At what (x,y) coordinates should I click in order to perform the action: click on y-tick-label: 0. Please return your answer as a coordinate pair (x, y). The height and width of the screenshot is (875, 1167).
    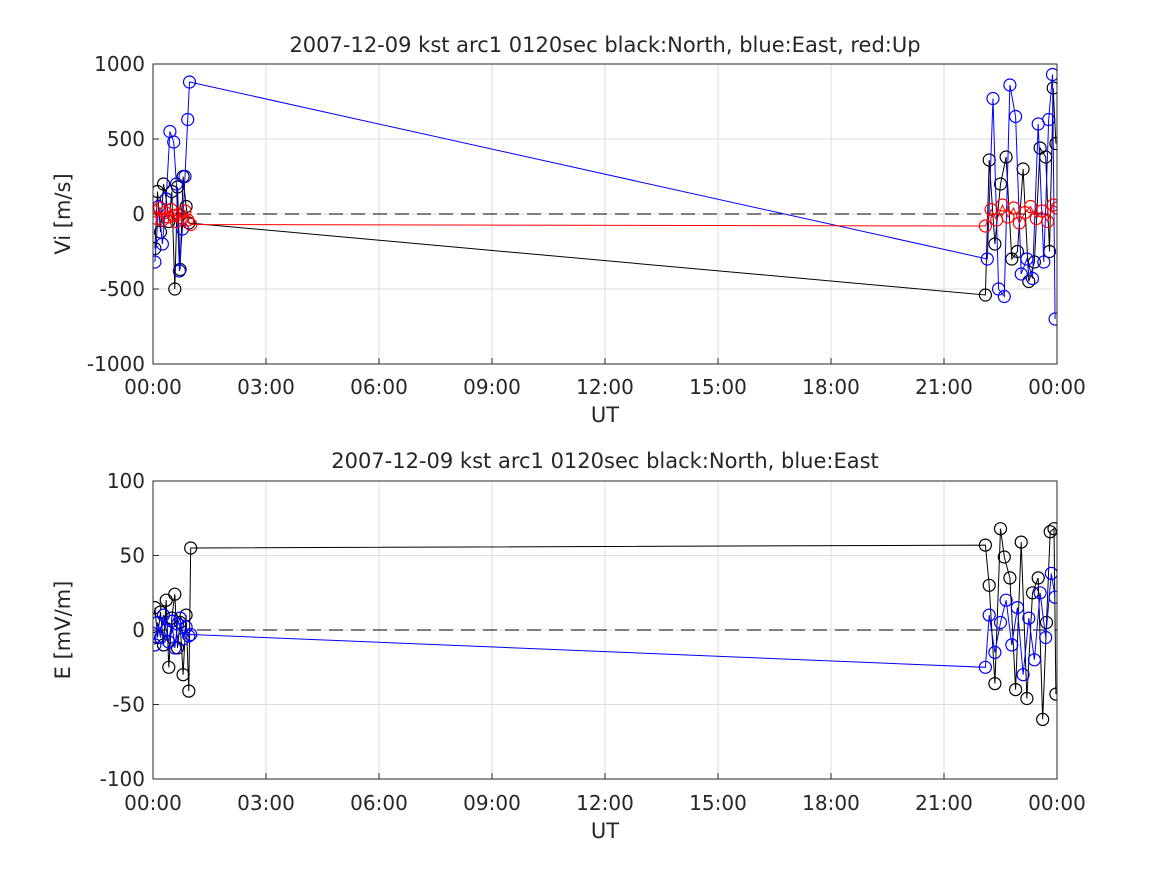
    Looking at the image, I should click on (138, 214).